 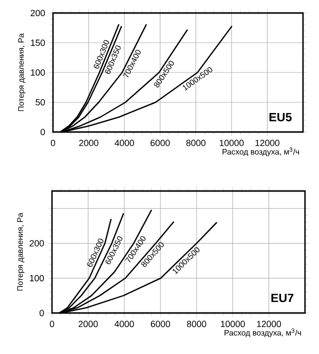 I want to click on y-tick-label: 50, so click(x=40, y=102).